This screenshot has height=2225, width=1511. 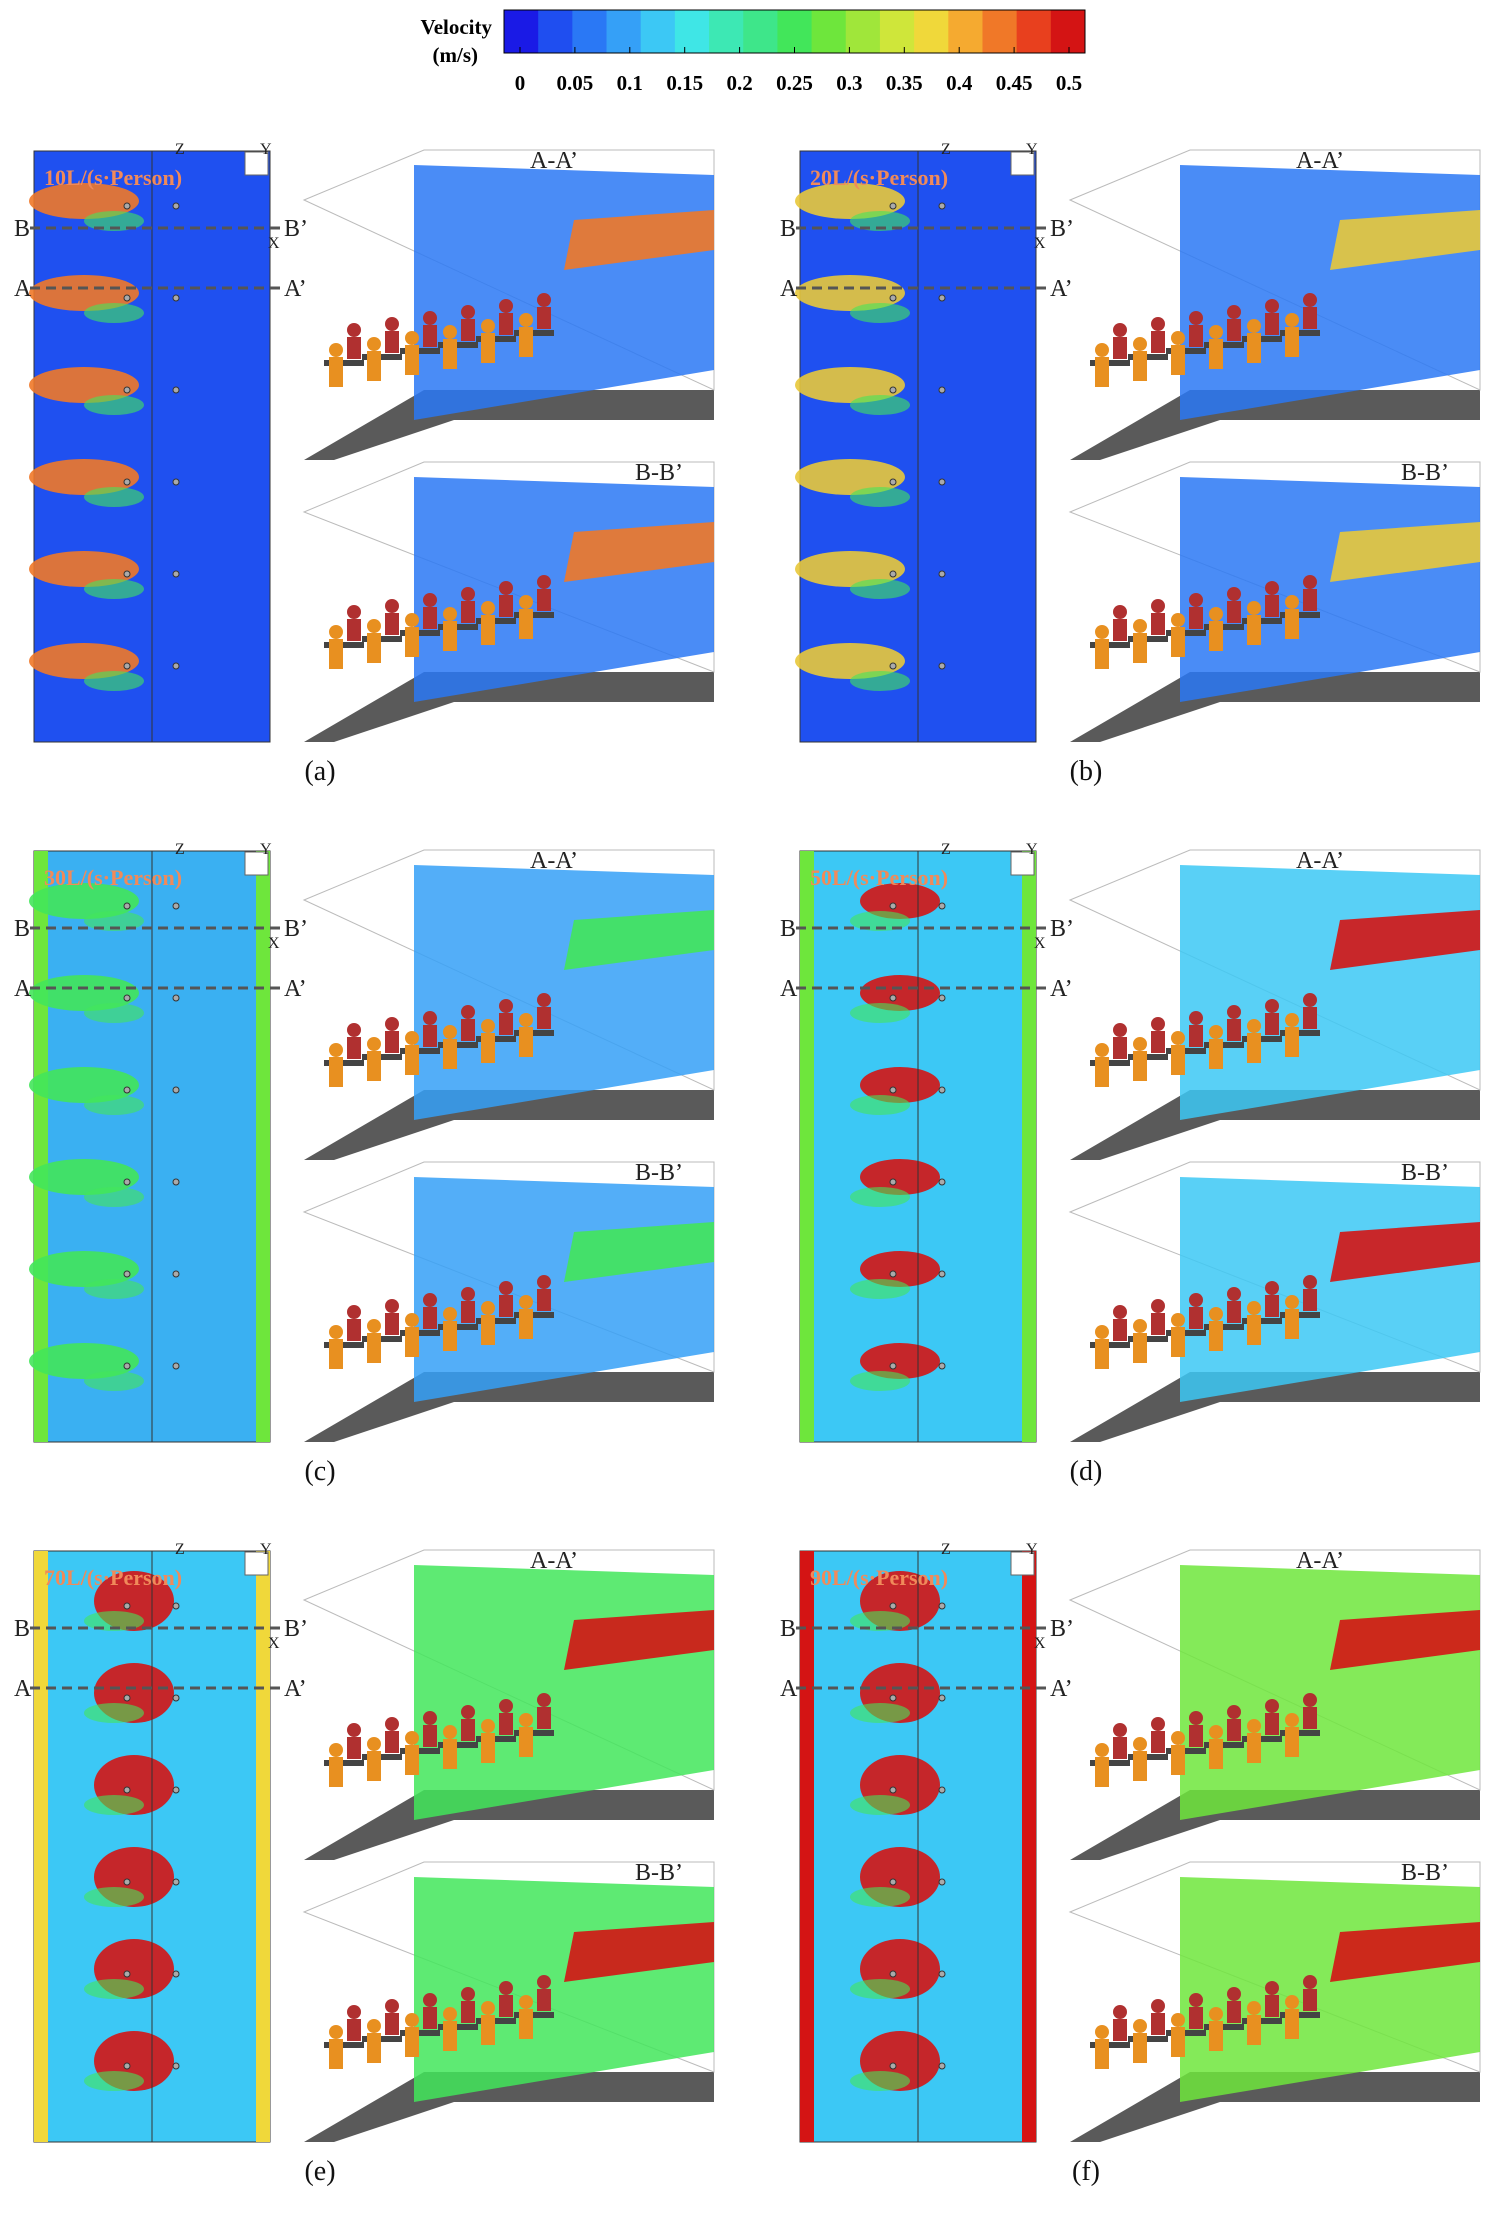 I want to click on plan-rim, so click(x=1029, y=1846).